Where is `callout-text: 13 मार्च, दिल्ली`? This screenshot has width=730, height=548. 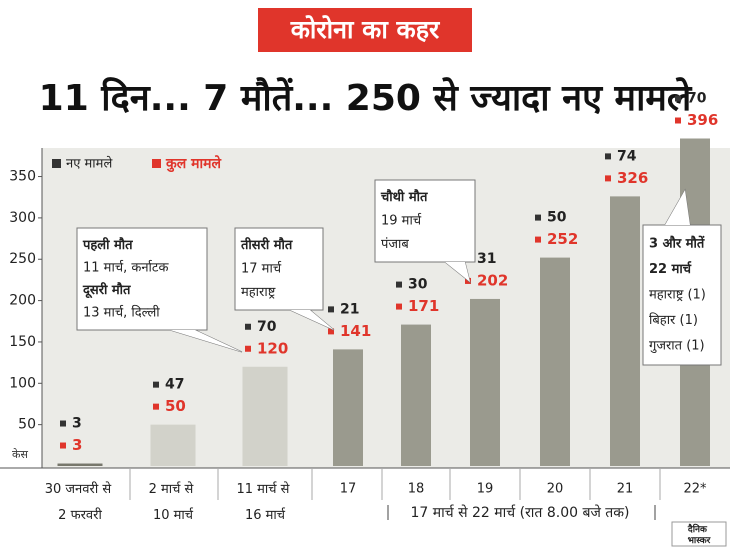 callout-text: 13 मार्च, दिल्ली is located at coordinates (121, 312).